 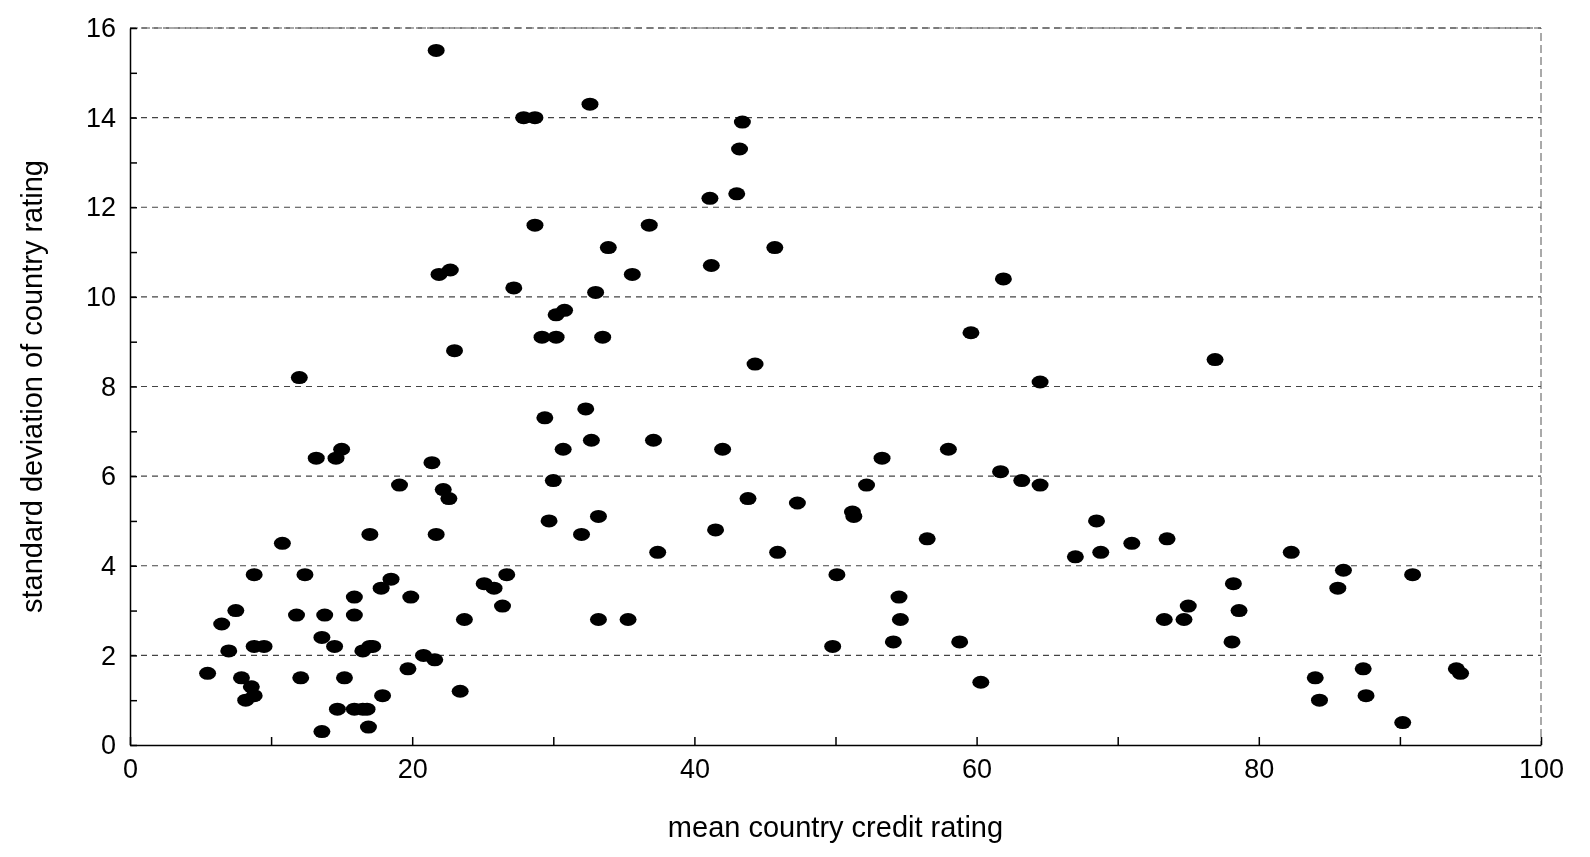 I want to click on y-tick-label: 4, so click(x=108, y=565).